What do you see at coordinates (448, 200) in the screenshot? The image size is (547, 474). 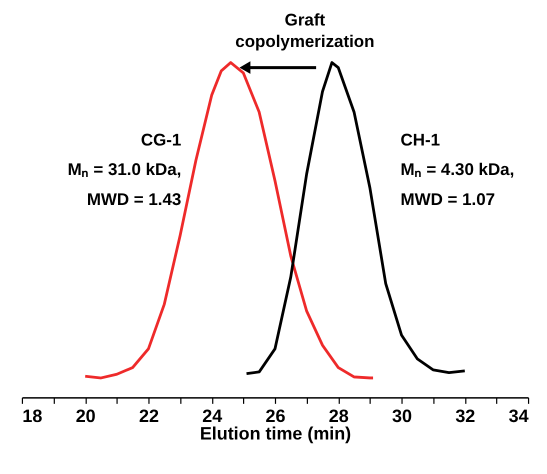 I see `annotation: MWD = 1.07` at bounding box center [448, 200].